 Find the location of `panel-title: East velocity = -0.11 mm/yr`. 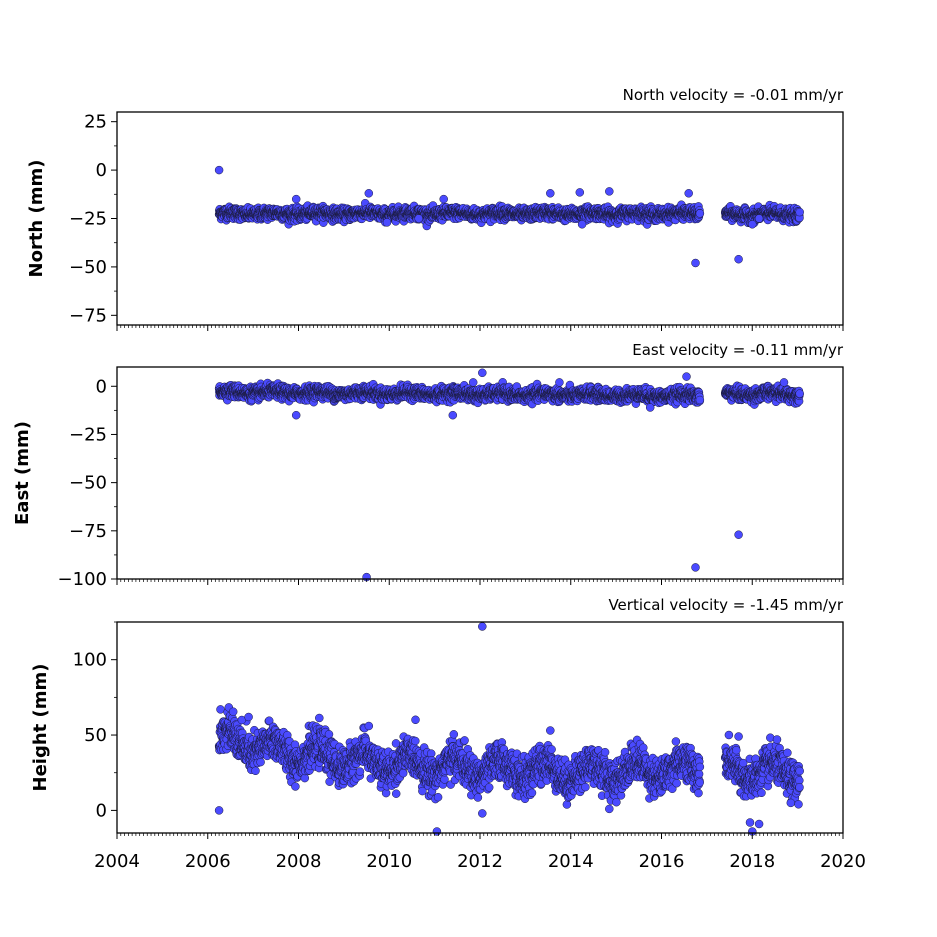

panel-title: East velocity = -0.11 mm/yr is located at coordinates (738, 350).